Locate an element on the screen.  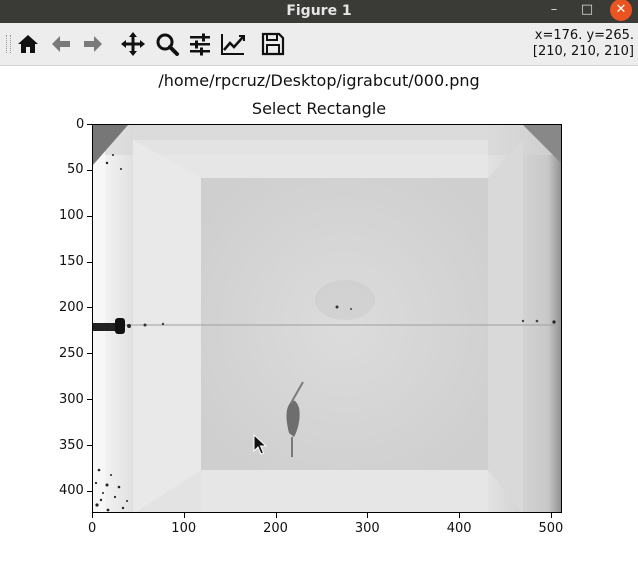
home-icon is located at coordinates (28, 44).